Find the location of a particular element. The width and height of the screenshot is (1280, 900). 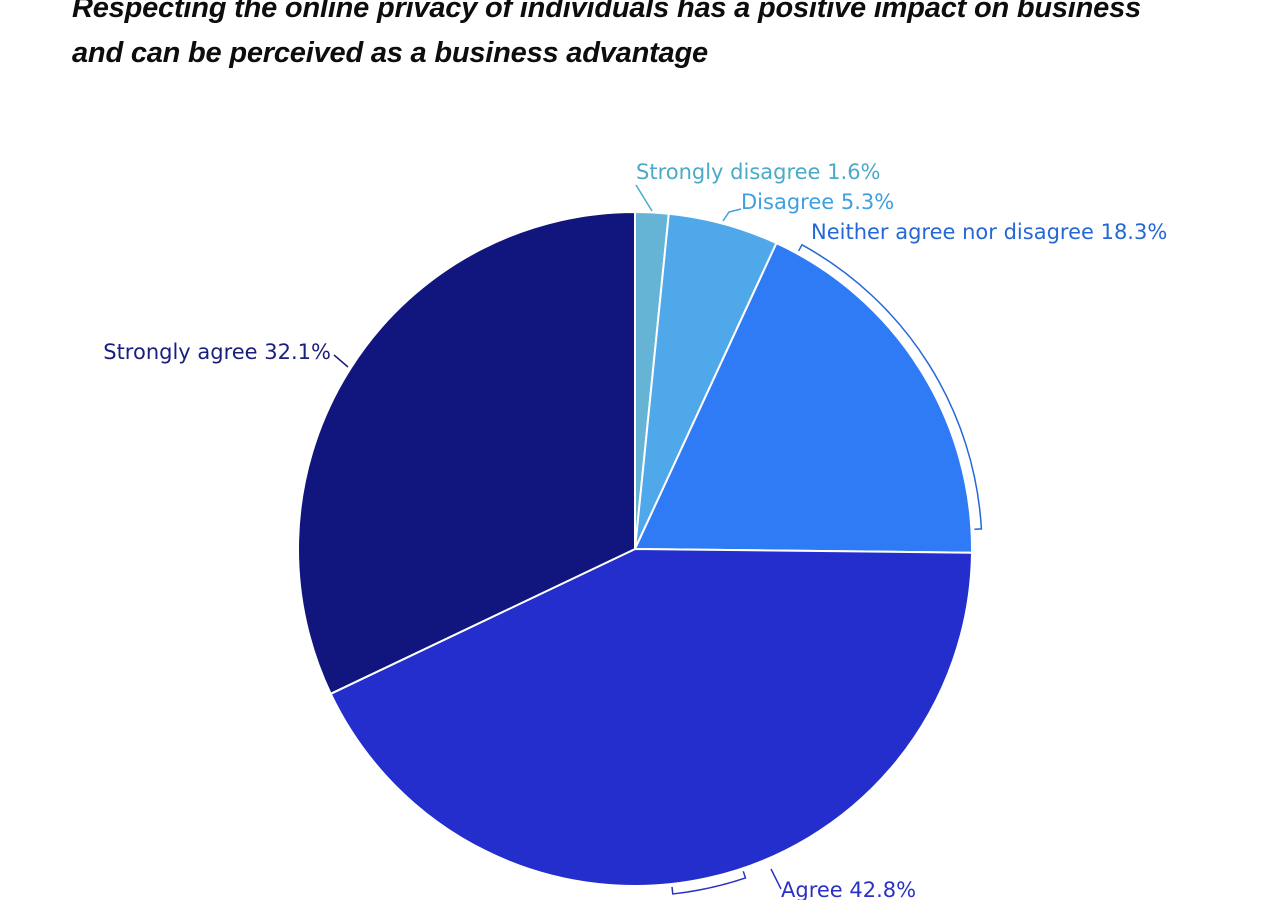

pie-slice-strongly-agree is located at coordinates (466, 453).